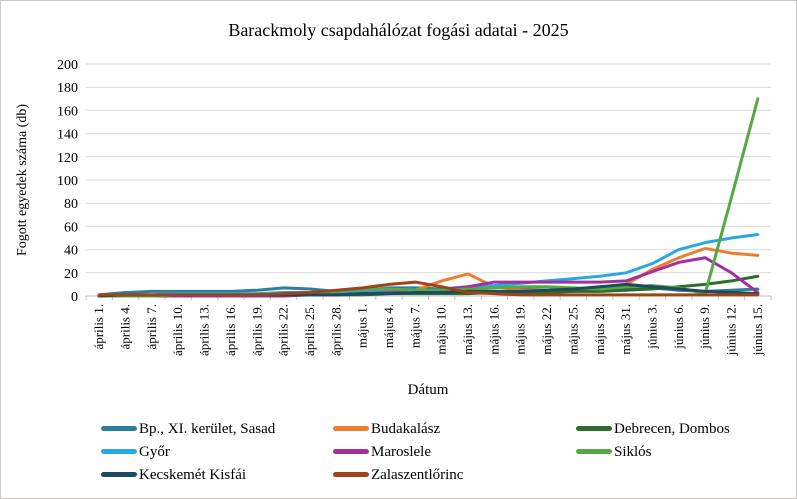 The height and width of the screenshot is (499, 797). What do you see at coordinates (441, 329) in the screenshot?
I see `x-tick-label: május 10.` at bounding box center [441, 329].